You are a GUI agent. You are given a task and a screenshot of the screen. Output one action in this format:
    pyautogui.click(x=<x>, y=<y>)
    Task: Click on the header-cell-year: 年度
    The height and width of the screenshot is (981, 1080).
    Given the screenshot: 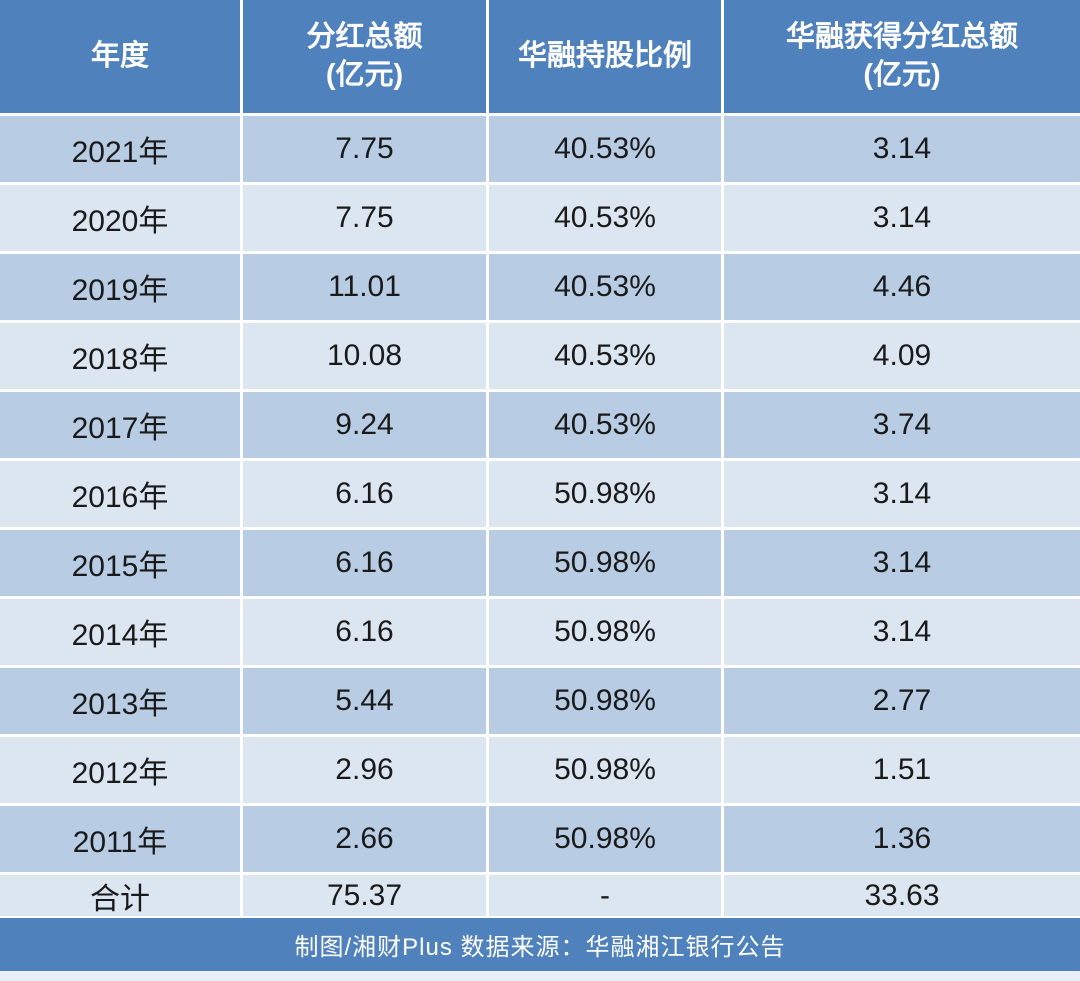 What is the action you would take?
    pyautogui.click(x=120, y=56)
    